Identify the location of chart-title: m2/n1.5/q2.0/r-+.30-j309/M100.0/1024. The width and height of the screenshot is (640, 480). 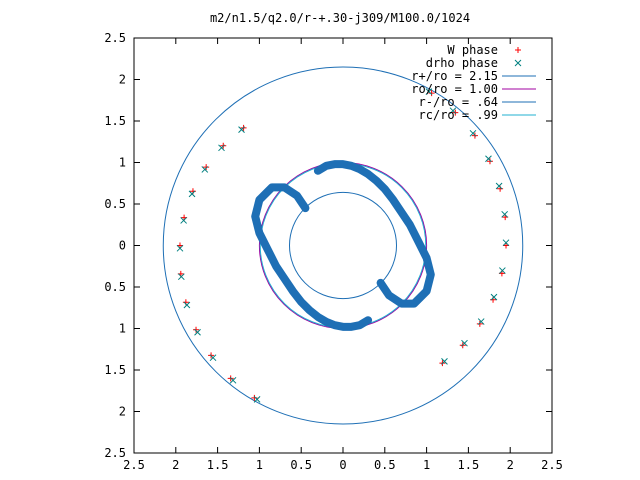
(340, 18).